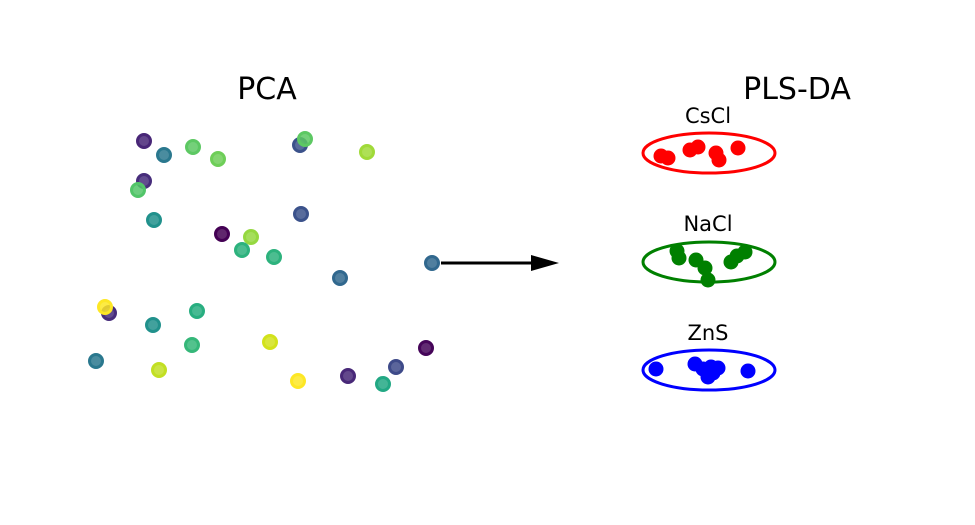 Image resolution: width=975 pixels, height=525 pixels. What do you see at coordinates (267, 89) in the screenshot?
I see `pca-title: PCA` at bounding box center [267, 89].